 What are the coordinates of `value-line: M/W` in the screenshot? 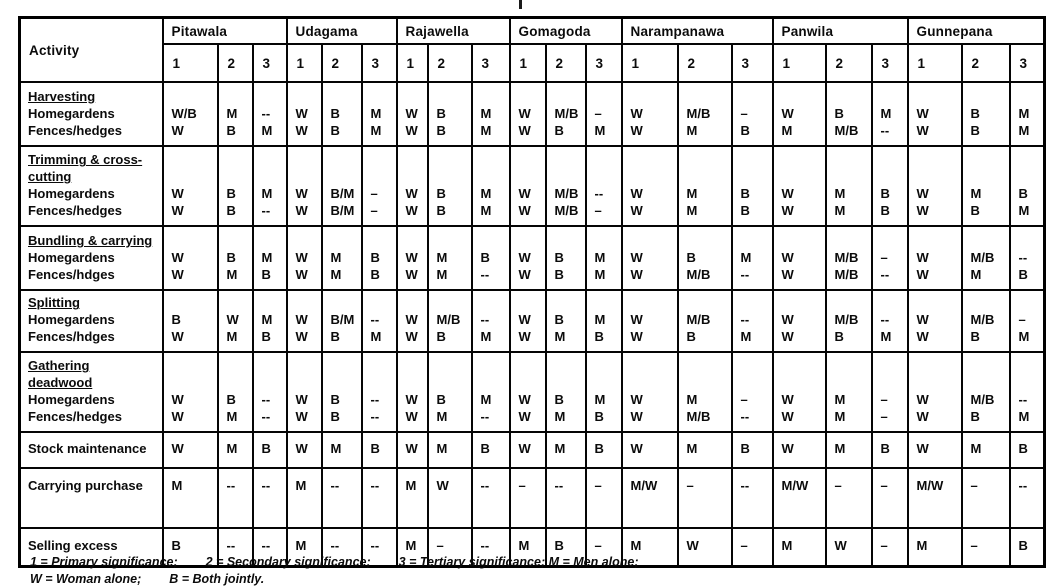 It's located at (644, 485).